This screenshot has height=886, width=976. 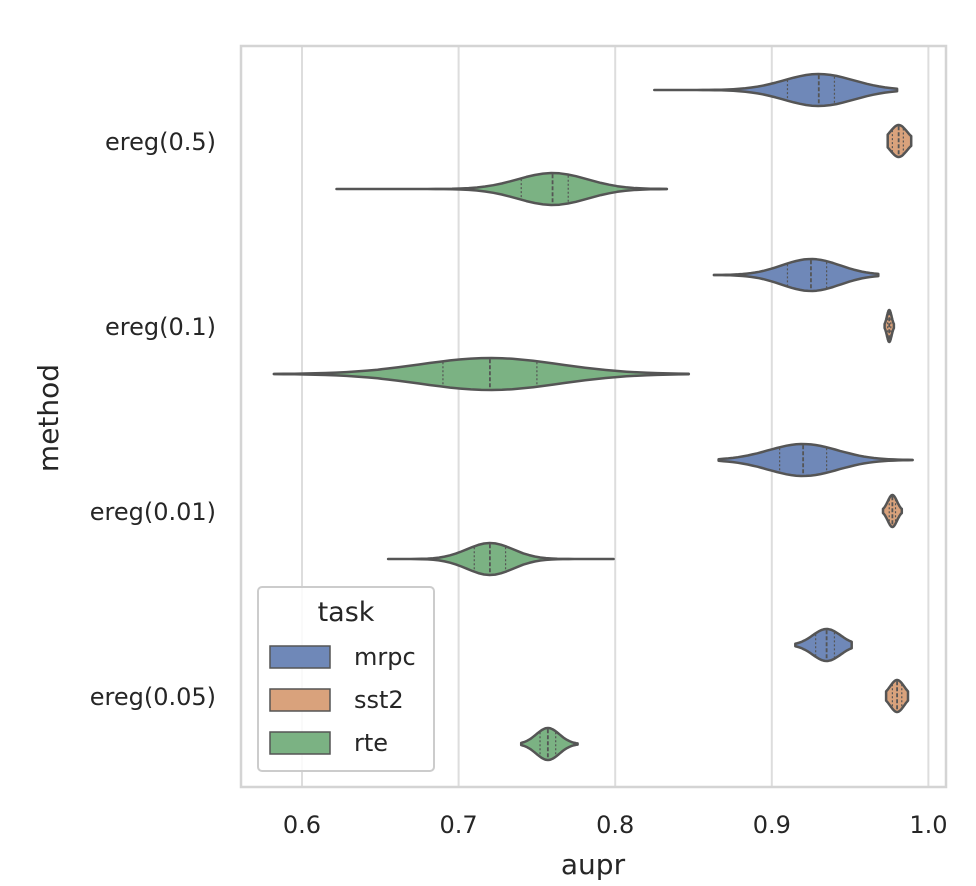 What do you see at coordinates (300, 700) in the screenshot?
I see `legend-swatch-sst2` at bounding box center [300, 700].